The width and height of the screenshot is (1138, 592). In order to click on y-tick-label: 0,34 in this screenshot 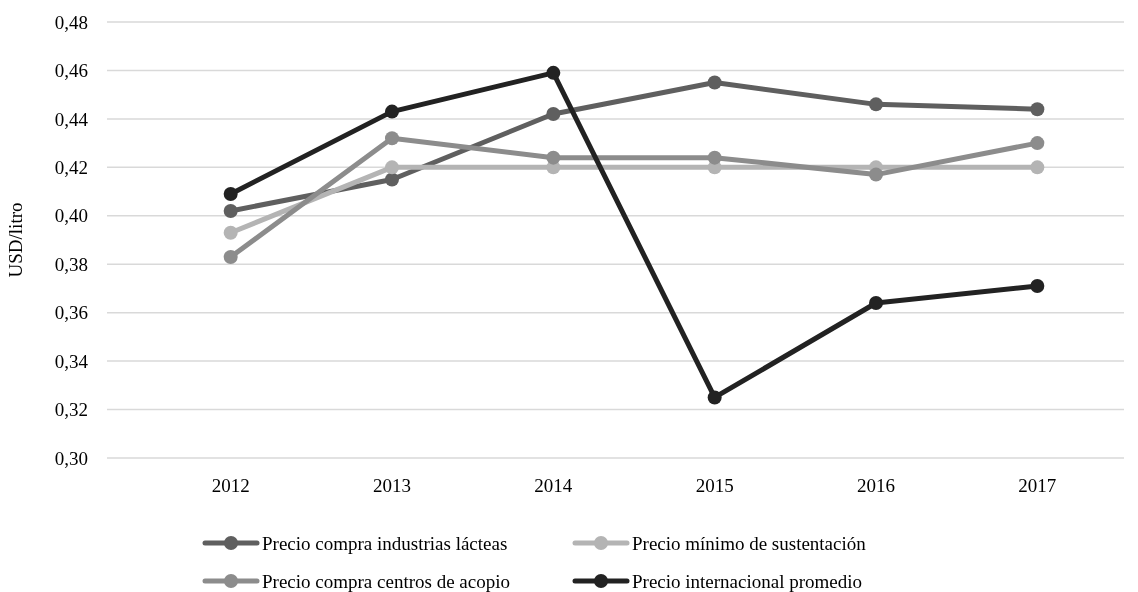, I will do `click(71, 361)`.